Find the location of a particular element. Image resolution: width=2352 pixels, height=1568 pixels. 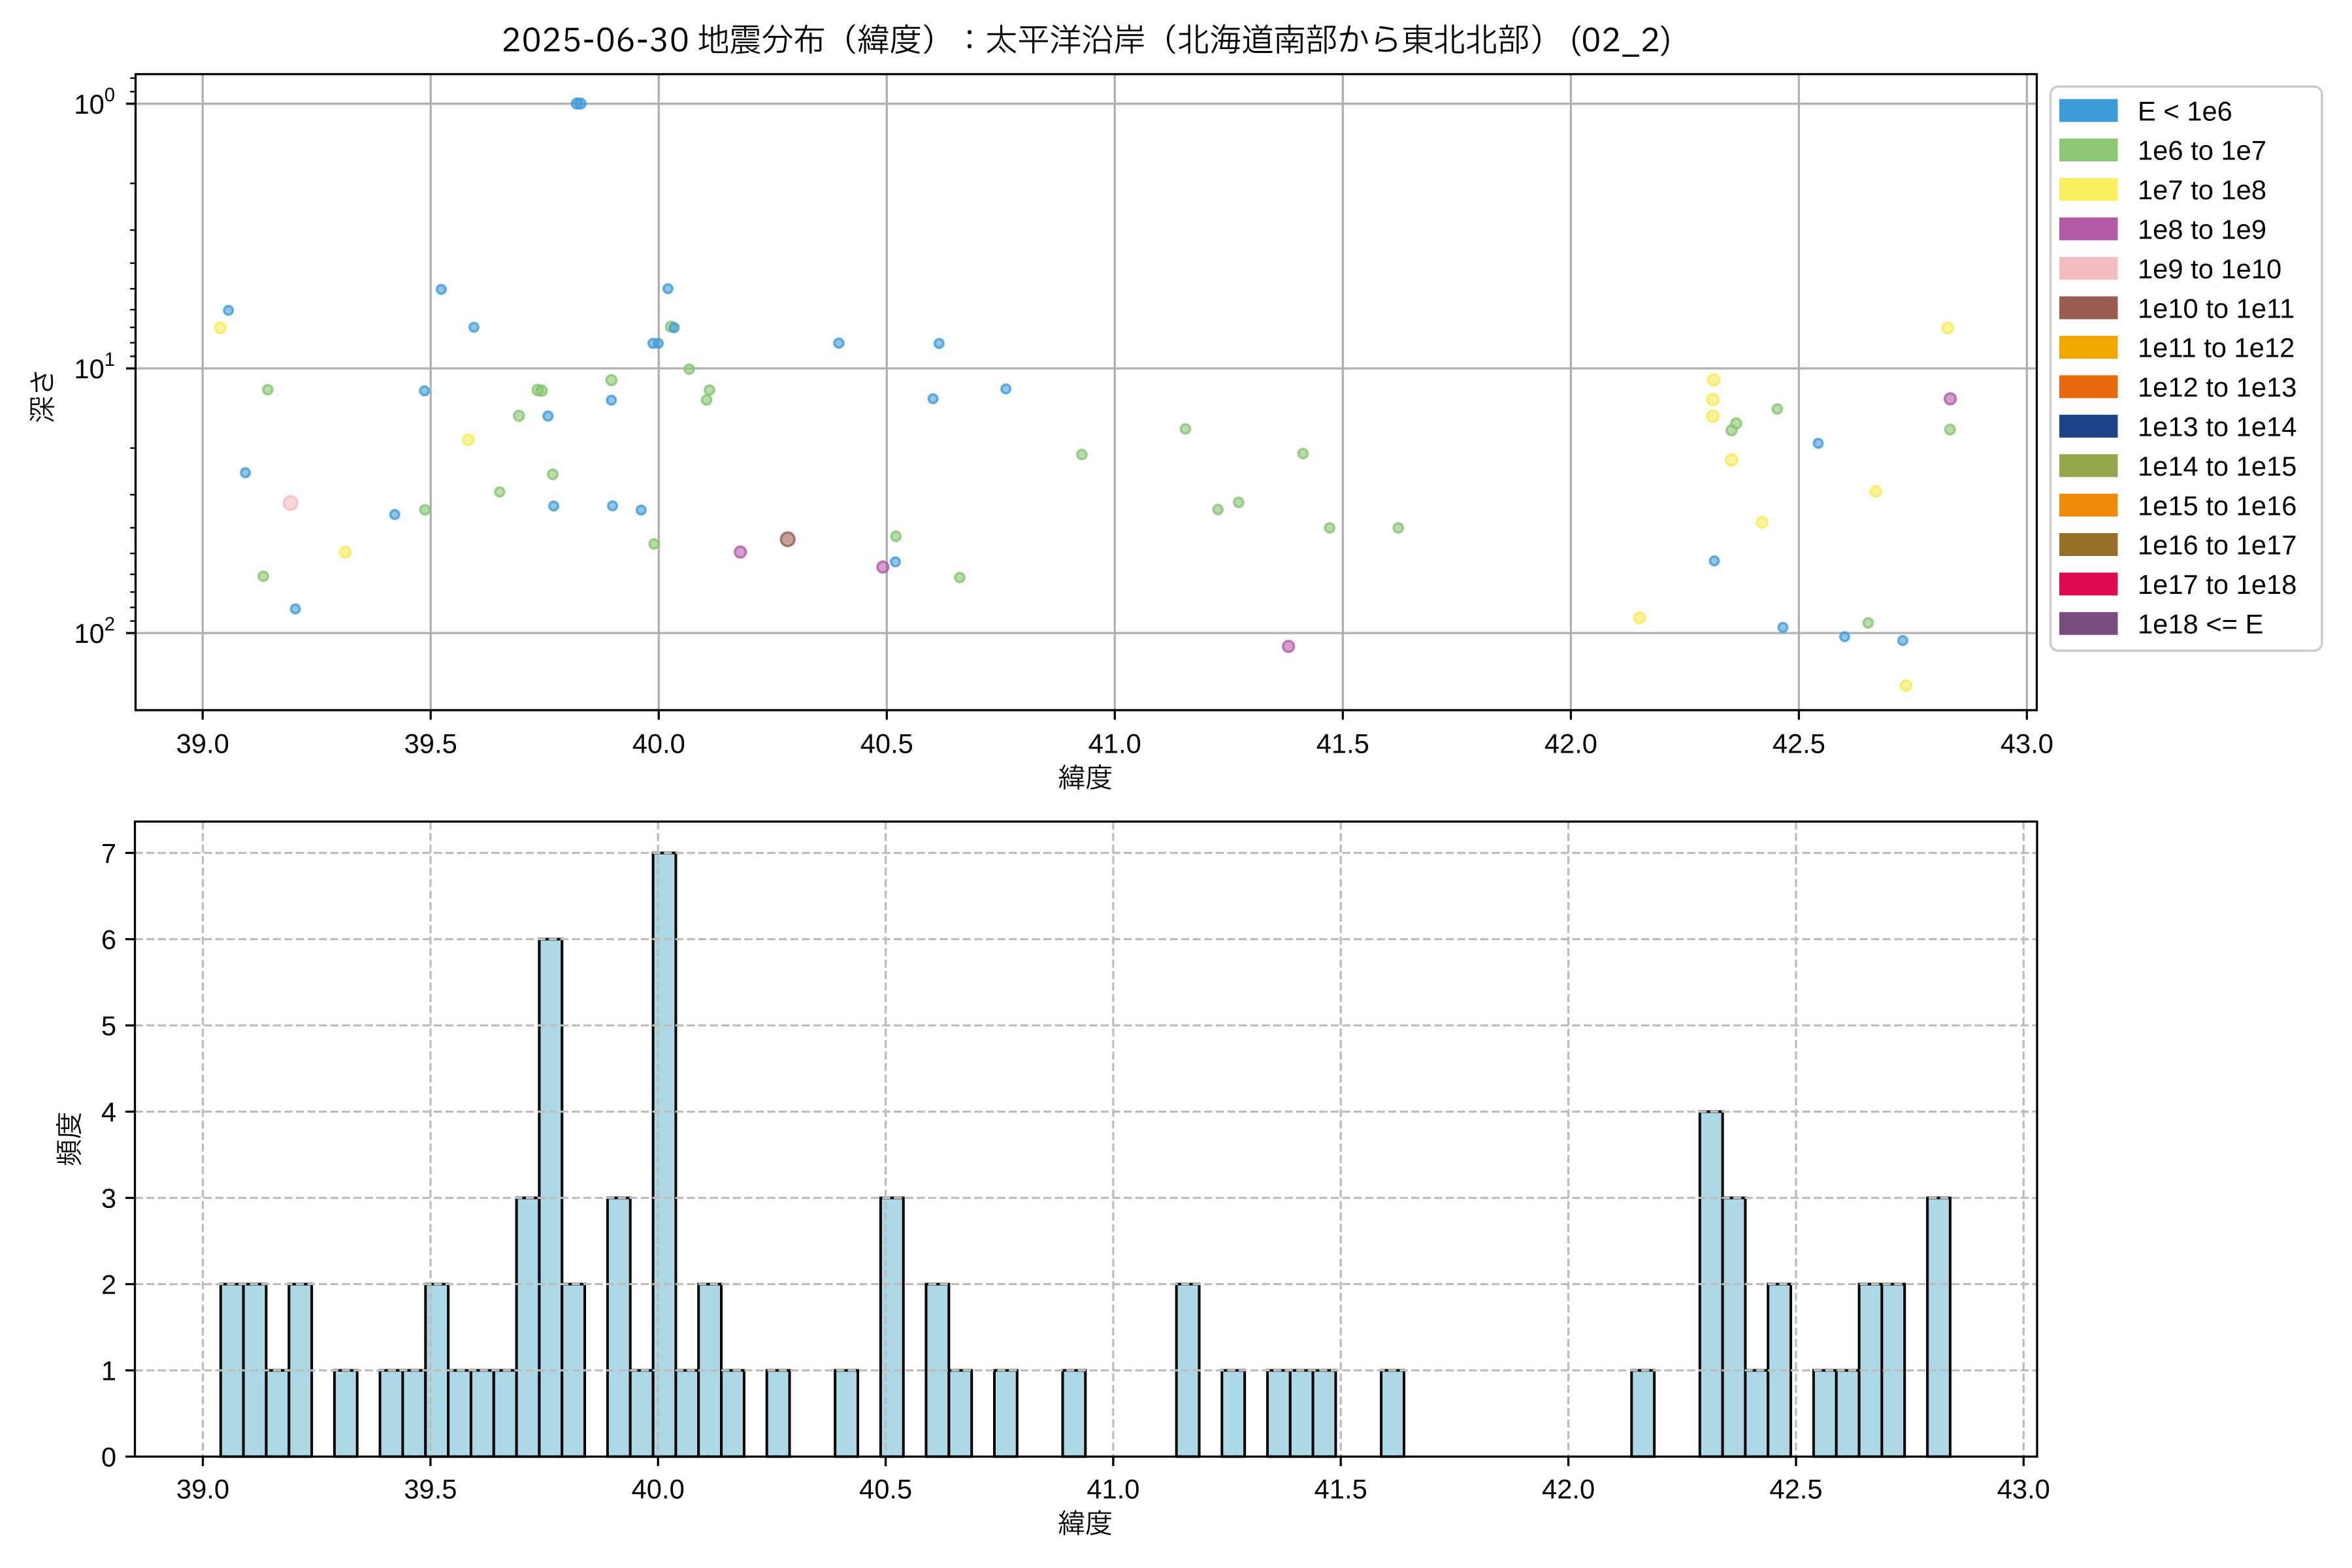

svg-text: 1e15 to 1e16 is located at coordinates (2217, 505).